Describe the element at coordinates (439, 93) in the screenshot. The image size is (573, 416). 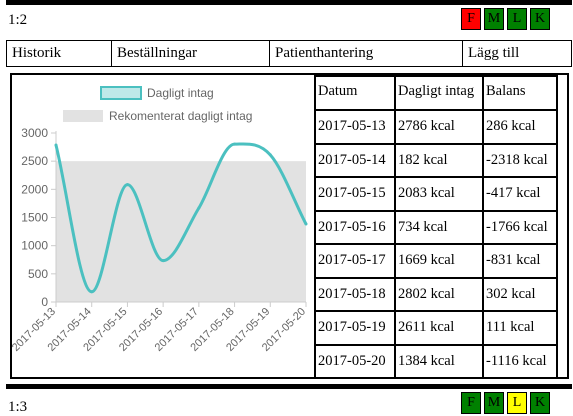
I see `header-dagligt-intag: Dagligt intag` at that location.